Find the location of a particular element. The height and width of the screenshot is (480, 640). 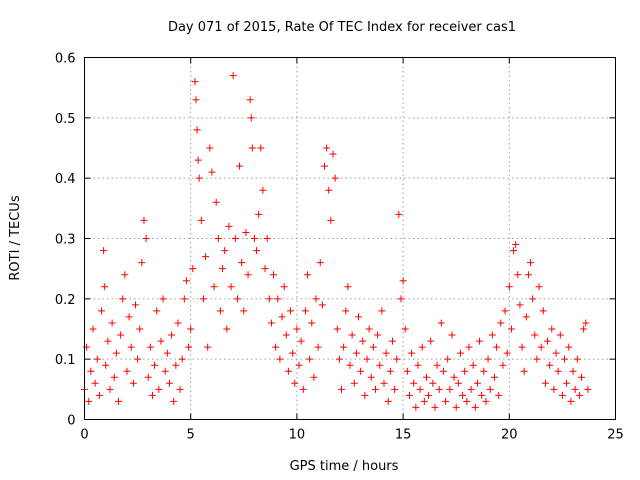

x-tick-label: 5 is located at coordinates (191, 435).